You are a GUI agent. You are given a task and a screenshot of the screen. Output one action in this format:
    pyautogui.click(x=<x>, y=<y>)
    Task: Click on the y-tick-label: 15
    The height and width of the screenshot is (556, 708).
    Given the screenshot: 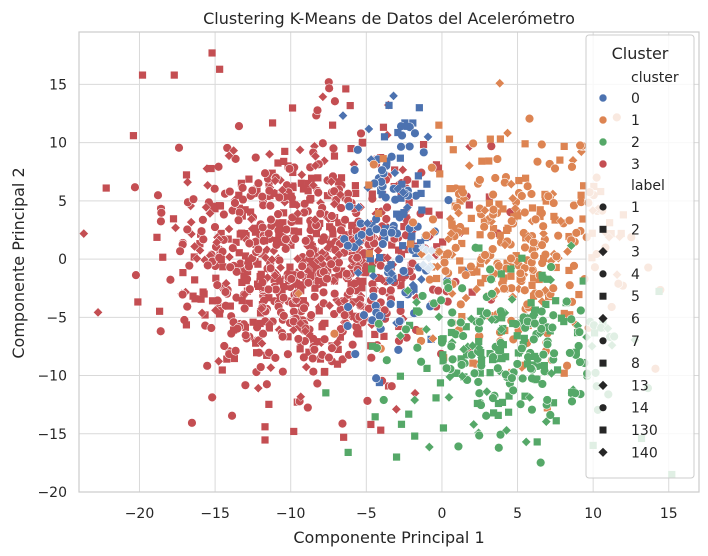 What is the action you would take?
    pyautogui.click(x=58, y=85)
    